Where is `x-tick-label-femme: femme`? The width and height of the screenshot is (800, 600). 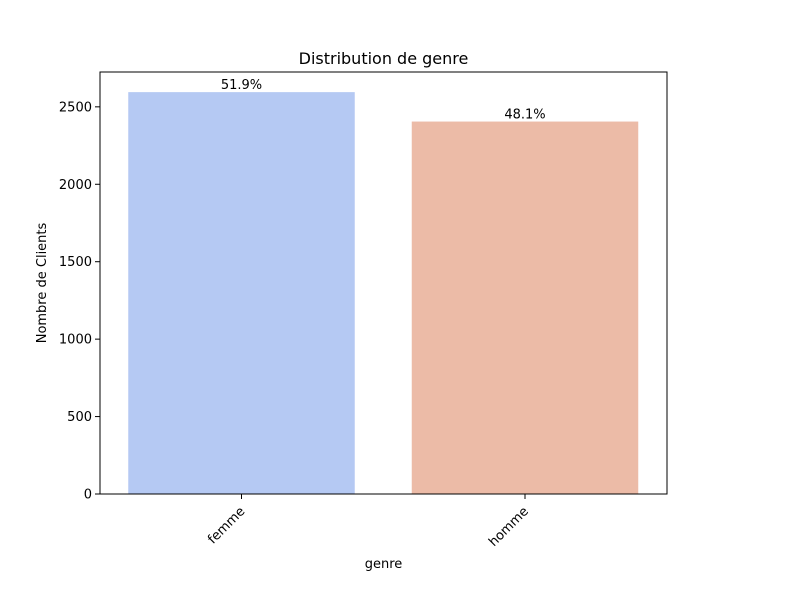
x-tick-label-femme: femme is located at coordinates (226, 525).